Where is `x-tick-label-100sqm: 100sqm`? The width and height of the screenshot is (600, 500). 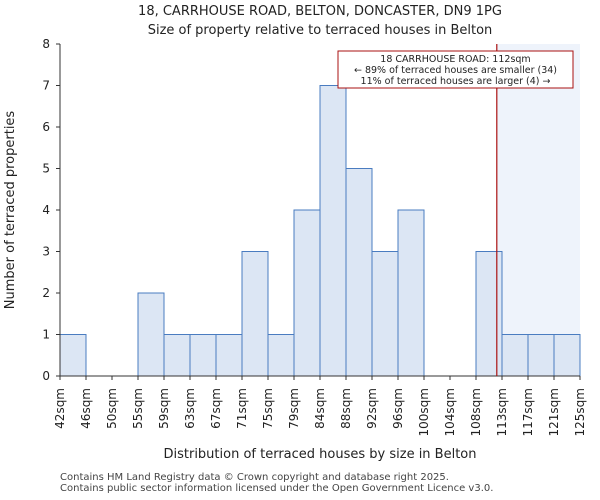 x-tick-label-100sqm: 100sqm is located at coordinates (424, 412).